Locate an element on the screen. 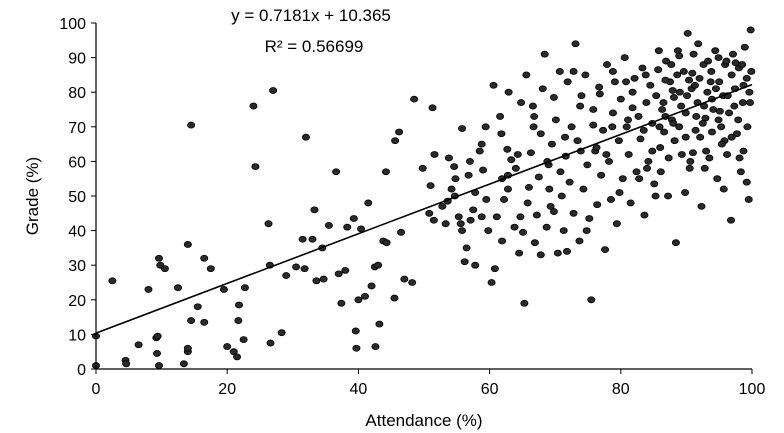  x-tick-label: 0 is located at coordinates (96, 389).